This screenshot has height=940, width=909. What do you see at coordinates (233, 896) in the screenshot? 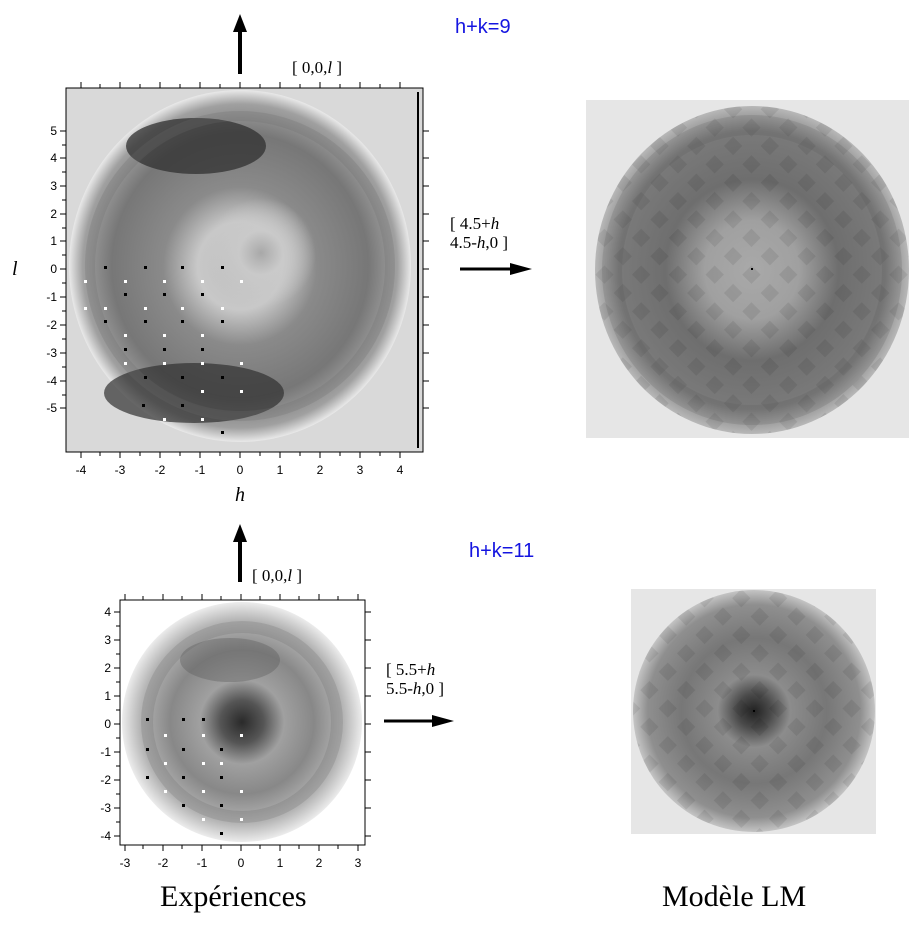
I see `caption-experiments: Expériences` at bounding box center [233, 896].